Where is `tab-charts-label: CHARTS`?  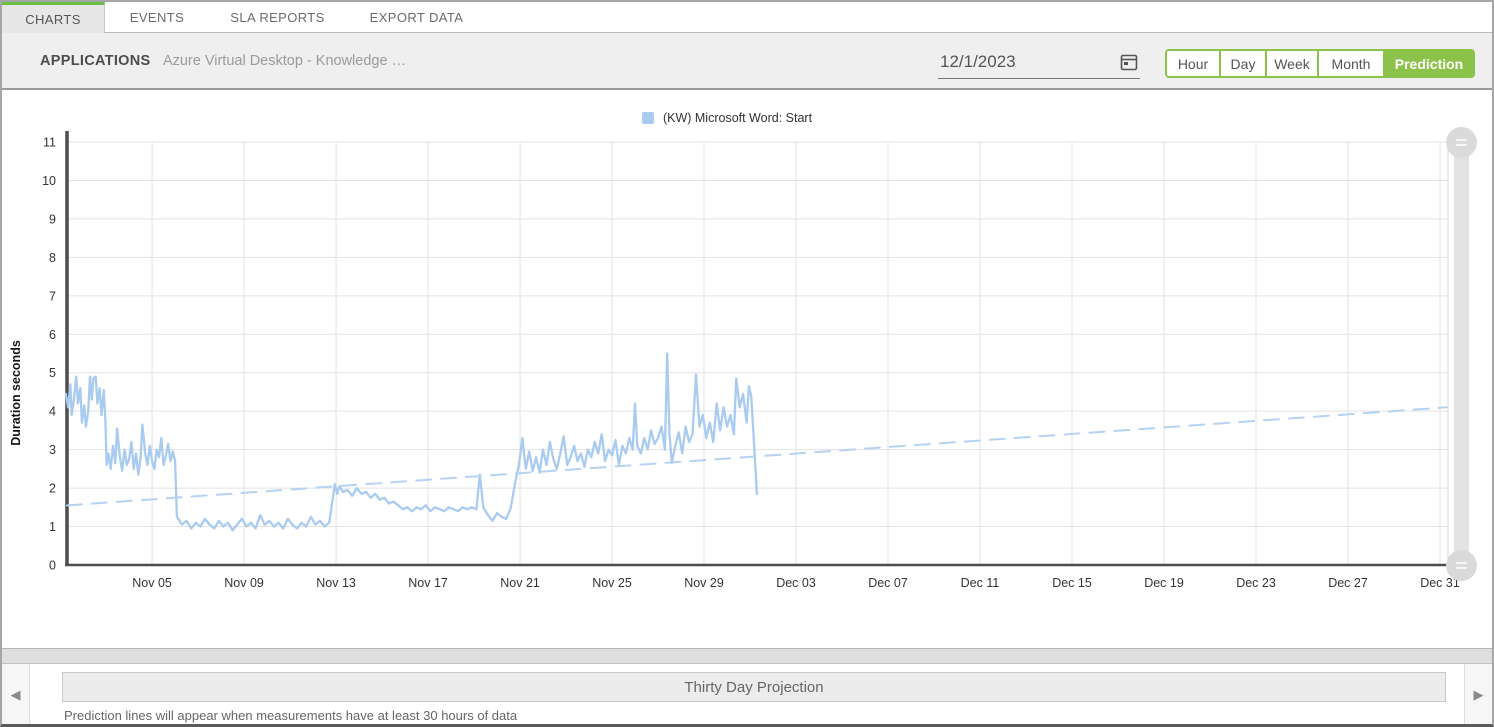
tab-charts-label: CHARTS is located at coordinates (53, 19).